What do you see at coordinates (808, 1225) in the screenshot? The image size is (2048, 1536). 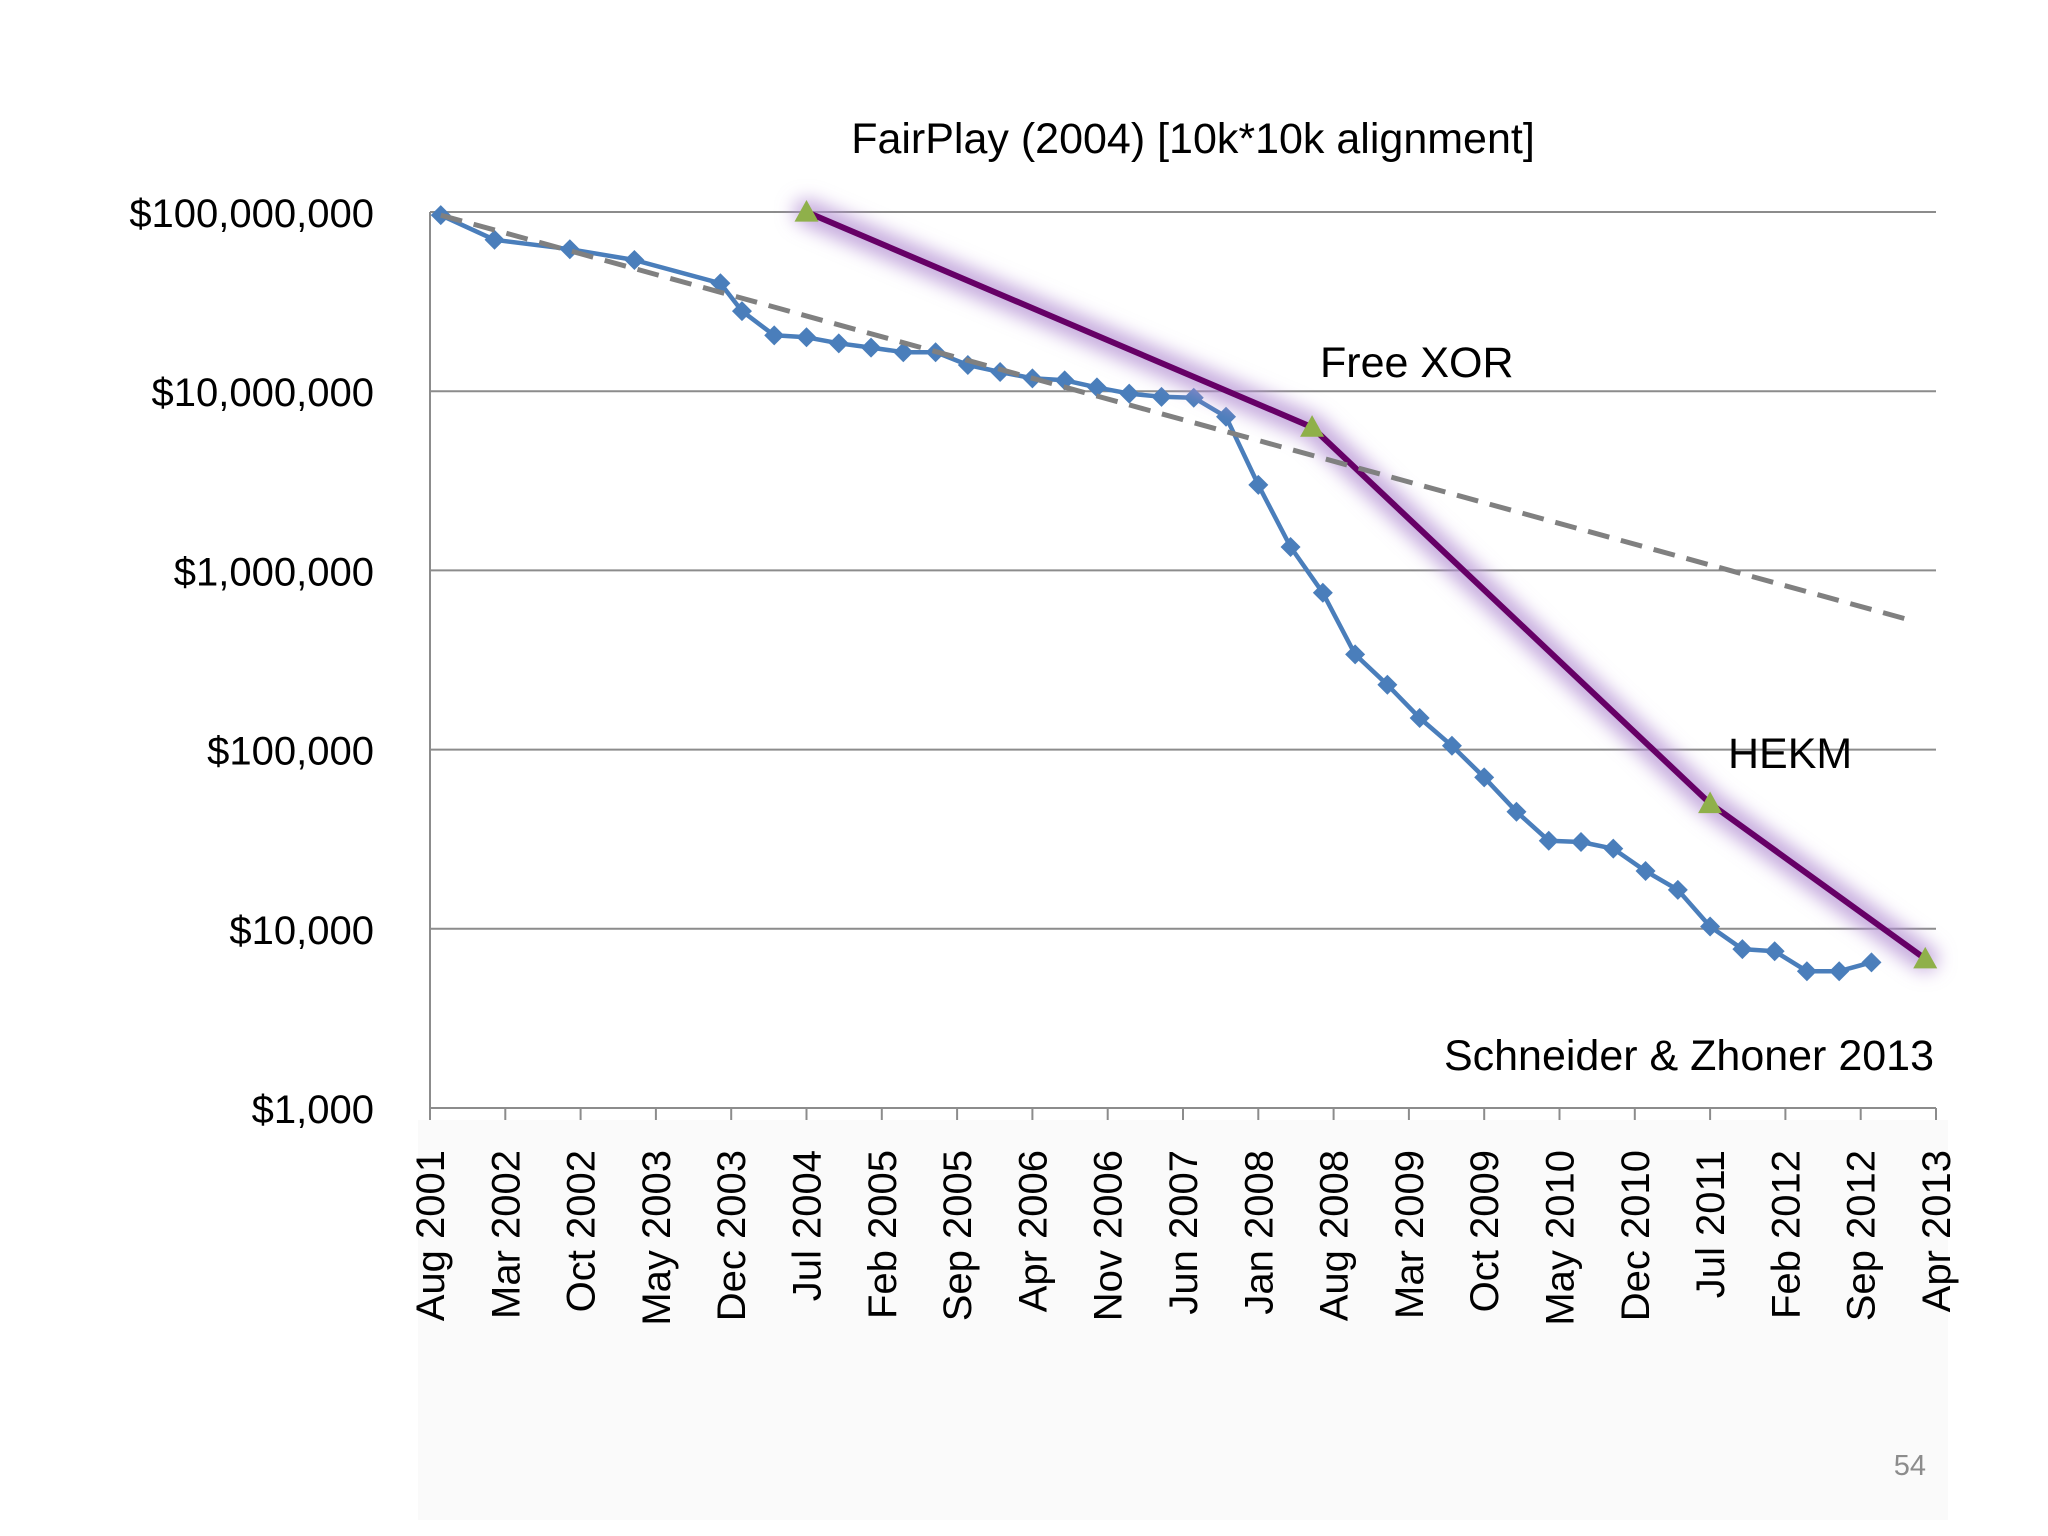 I see `x-tick-label: Jul 2004` at bounding box center [808, 1225].